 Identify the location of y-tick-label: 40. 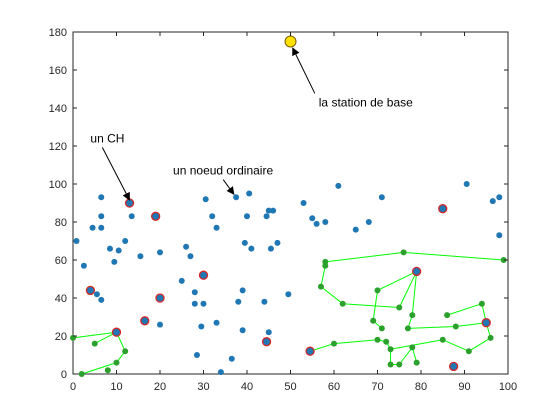
(61, 299).